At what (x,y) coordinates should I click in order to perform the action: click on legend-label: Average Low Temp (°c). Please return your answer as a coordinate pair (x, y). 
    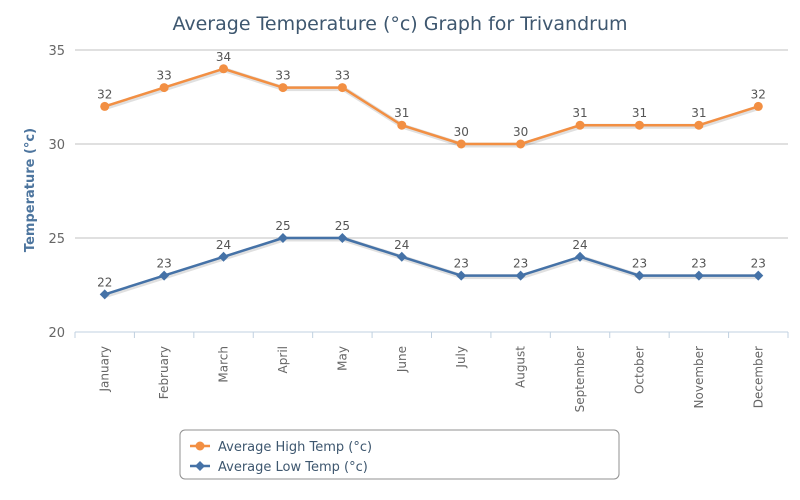
    Looking at the image, I should click on (293, 467).